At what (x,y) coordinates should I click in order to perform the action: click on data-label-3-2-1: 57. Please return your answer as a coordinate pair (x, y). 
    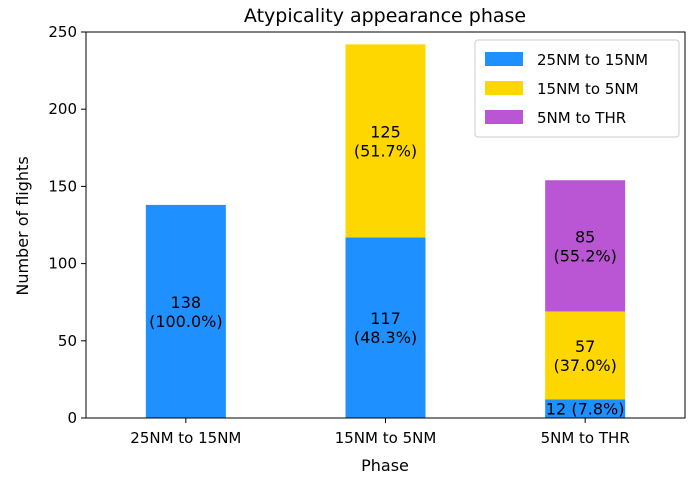
    Looking at the image, I should click on (585, 346).